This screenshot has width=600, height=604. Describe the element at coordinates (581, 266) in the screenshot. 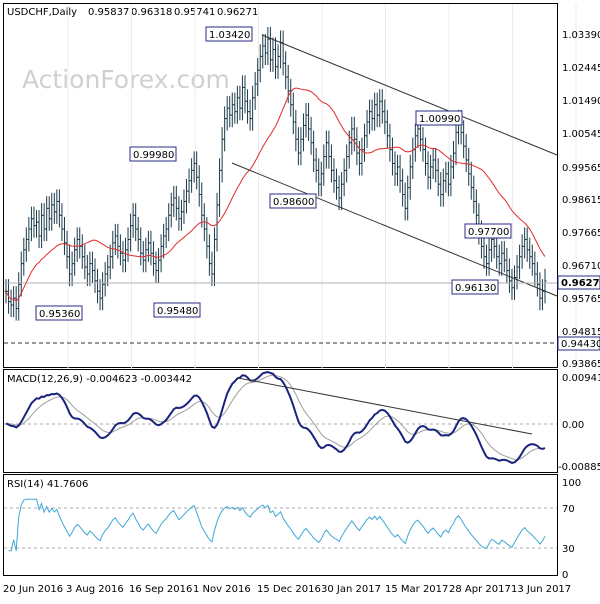

I see `price-tick: 0.96710` at that location.